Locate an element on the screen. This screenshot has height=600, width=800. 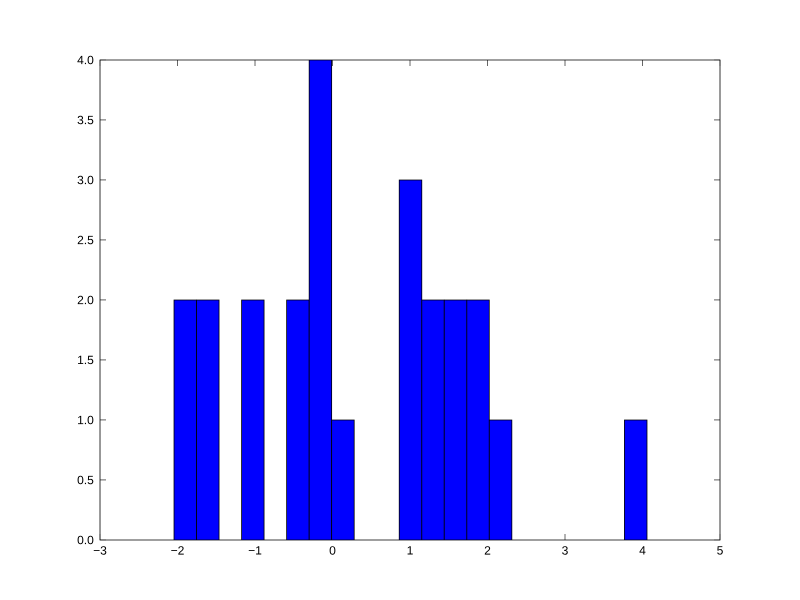
x-tick-label: 3 is located at coordinates (565, 550).